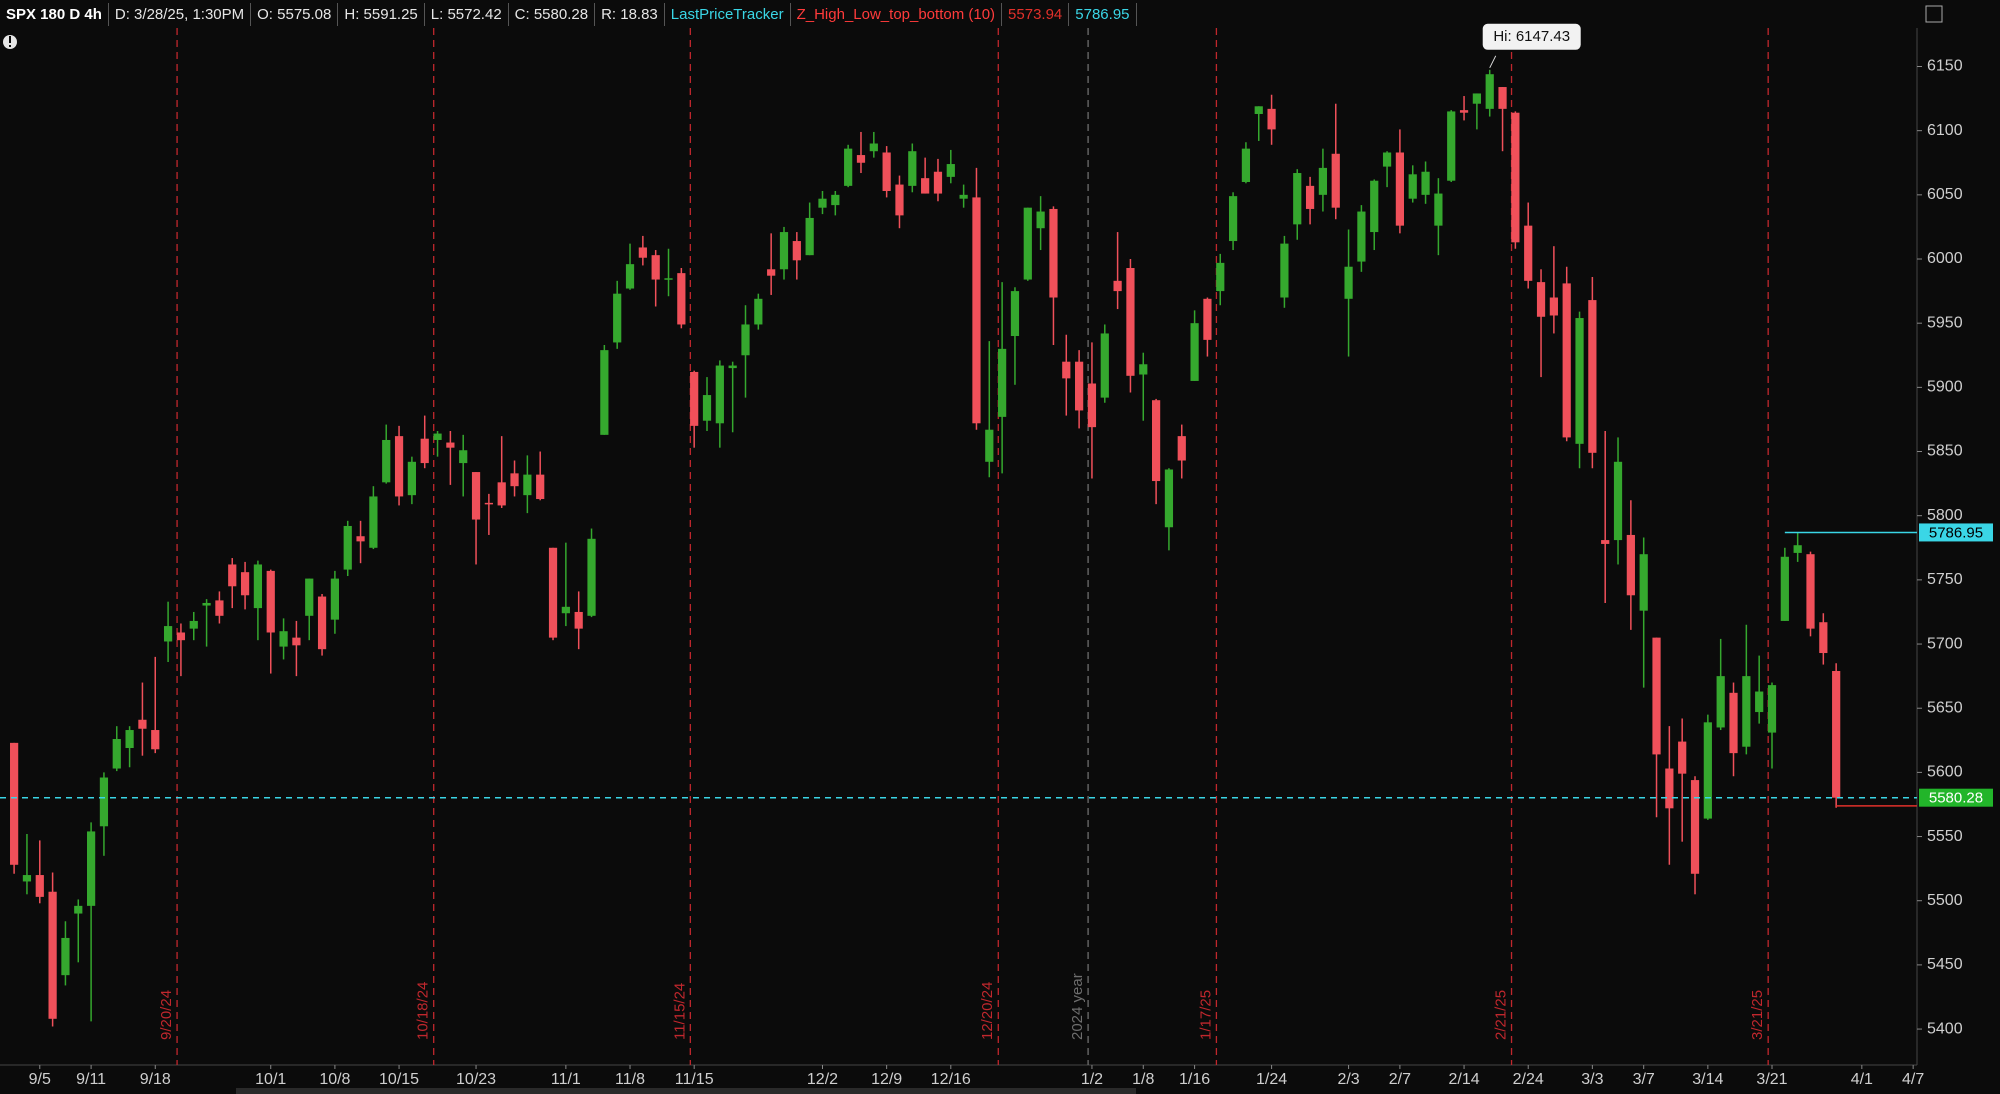 The image size is (2000, 1094). Describe the element at coordinates (1463, 1079) in the screenshot. I see `x-tick-label: 2/14` at that location.